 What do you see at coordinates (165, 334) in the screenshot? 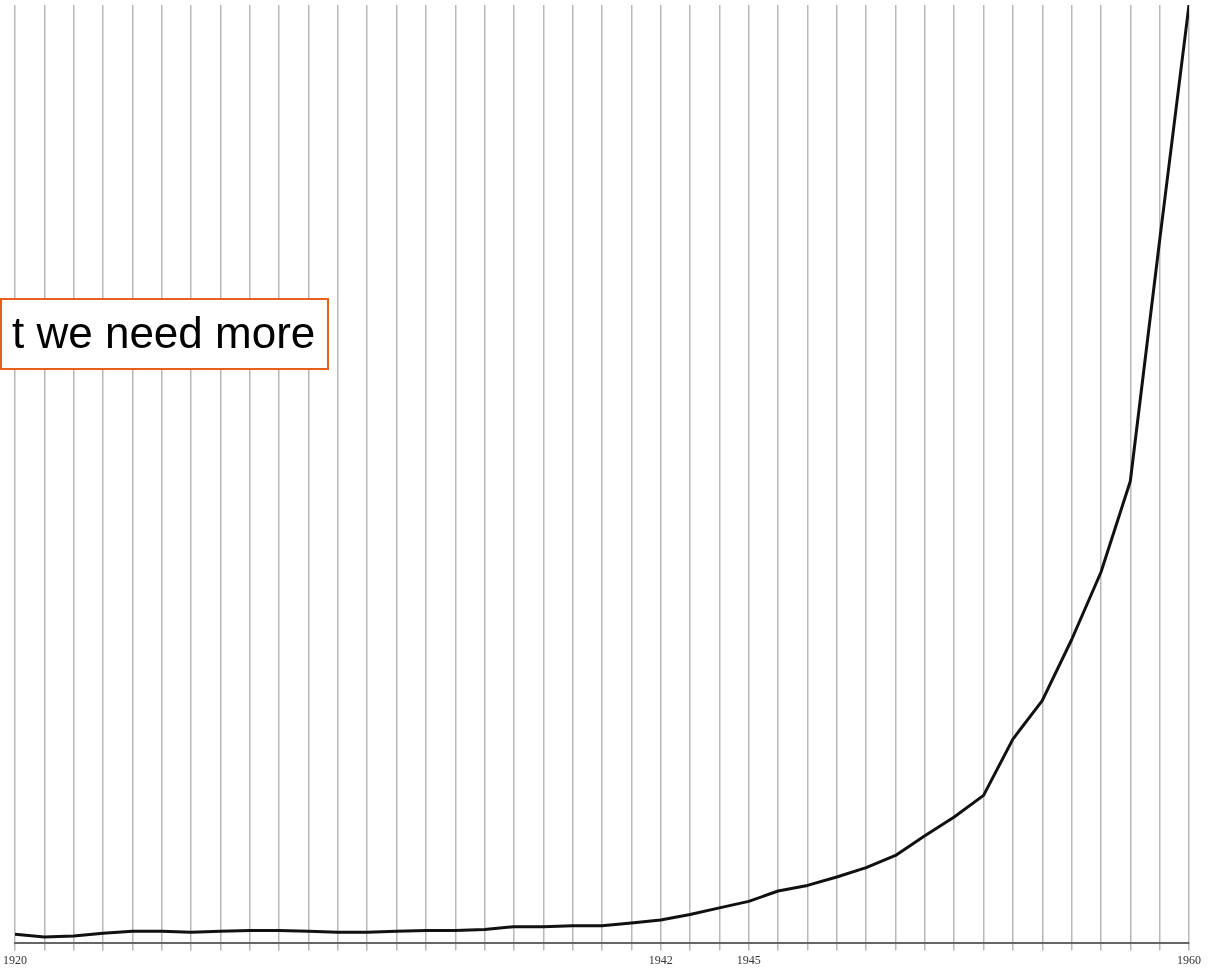
I see `annotation: t we need more` at bounding box center [165, 334].